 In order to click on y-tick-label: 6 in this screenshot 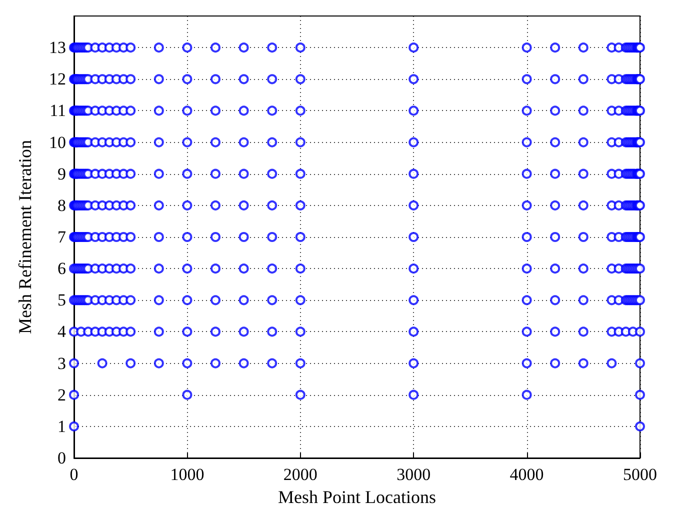, I will do `click(62, 268)`.